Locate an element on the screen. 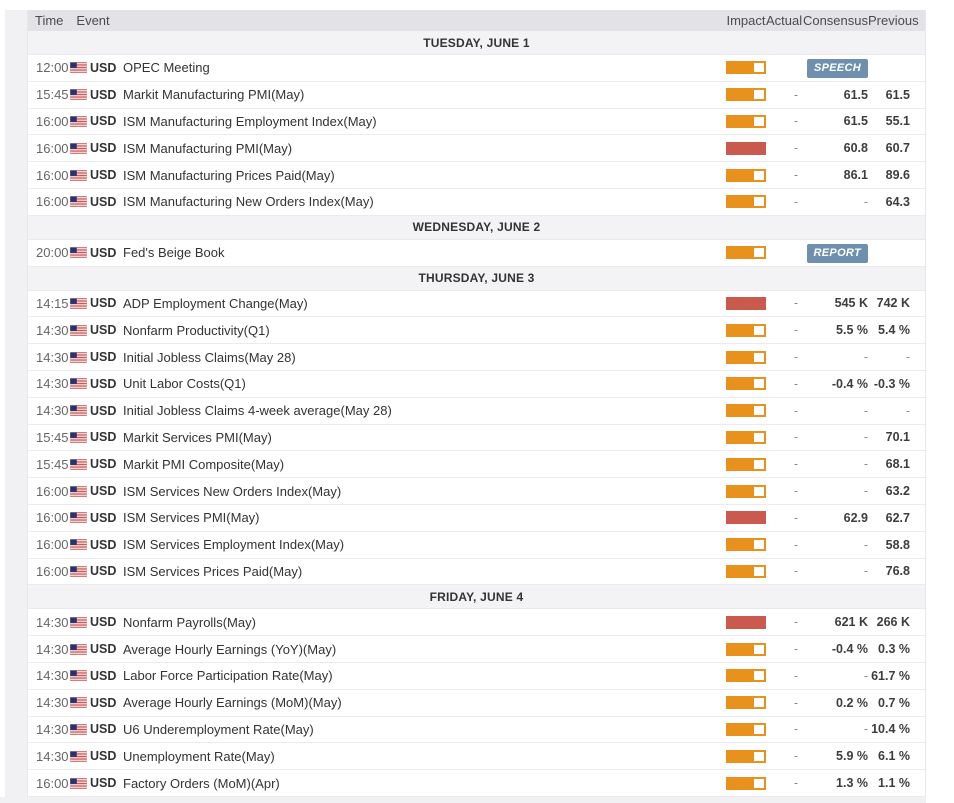 The width and height of the screenshot is (954, 803). event-row: 20:00 USD Fed's Beige Book is located at coordinates (476, 253).